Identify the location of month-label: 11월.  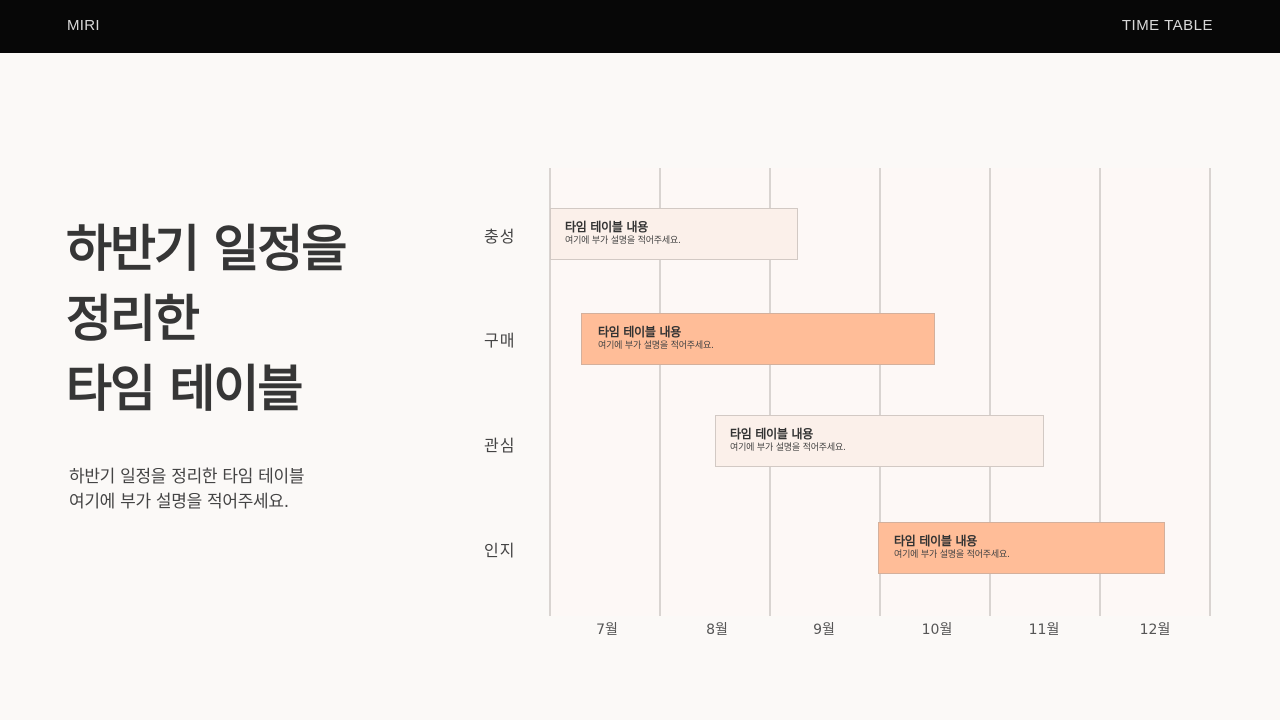
(1044, 630).